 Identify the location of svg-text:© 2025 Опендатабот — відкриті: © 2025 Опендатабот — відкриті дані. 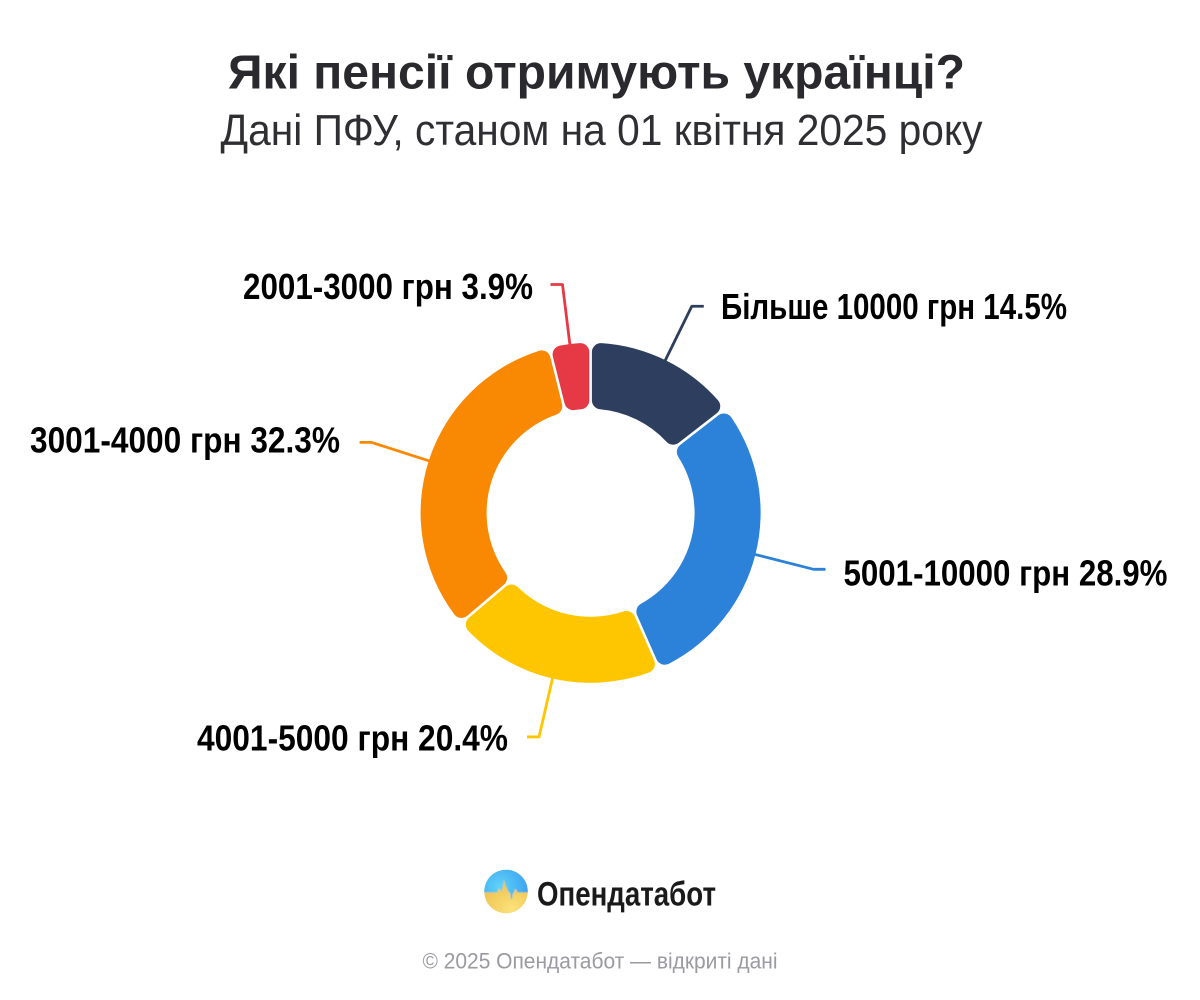
(600, 961).